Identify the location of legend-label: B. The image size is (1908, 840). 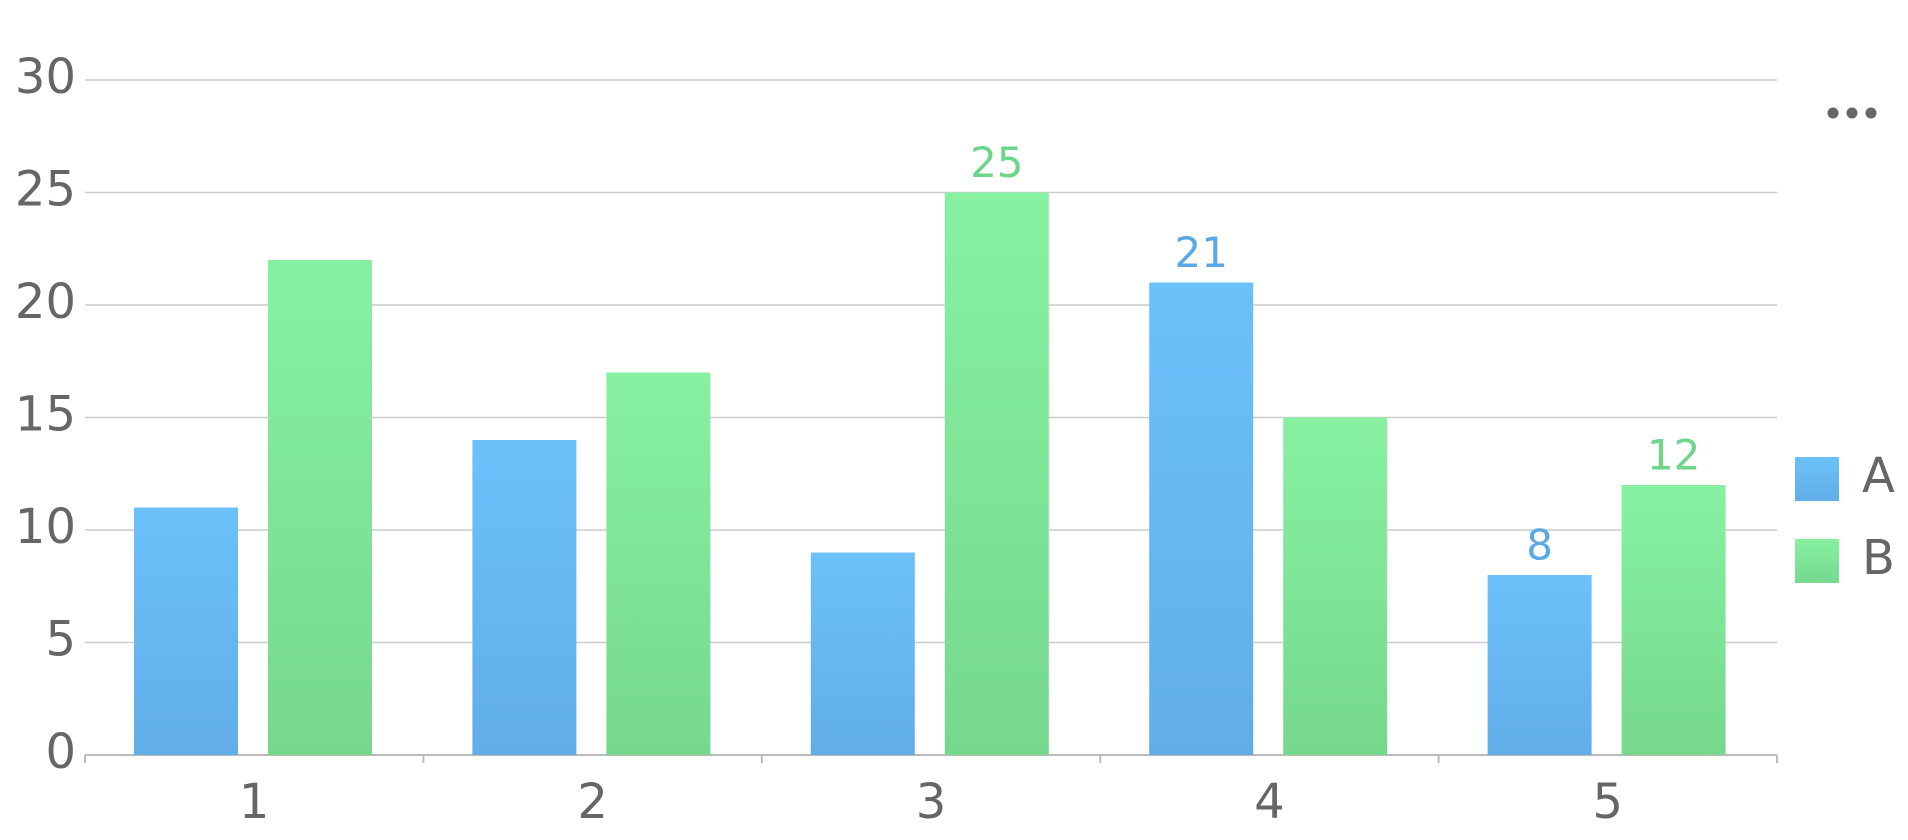
(1878, 558).